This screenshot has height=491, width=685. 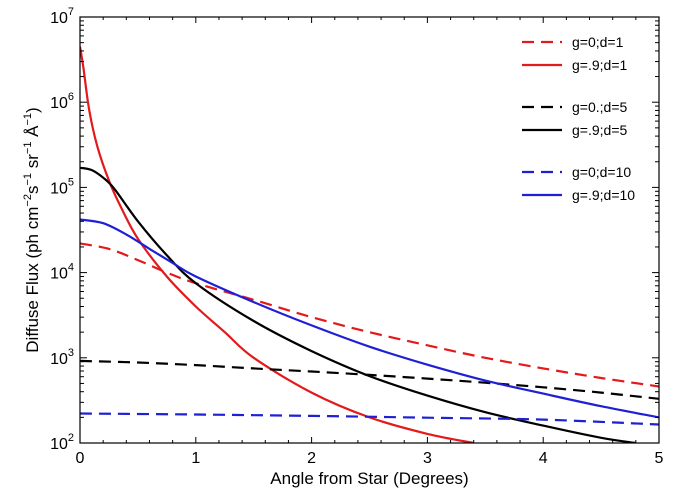 What do you see at coordinates (195, 458) in the screenshot?
I see `x-tick-label: 1` at bounding box center [195, 458].